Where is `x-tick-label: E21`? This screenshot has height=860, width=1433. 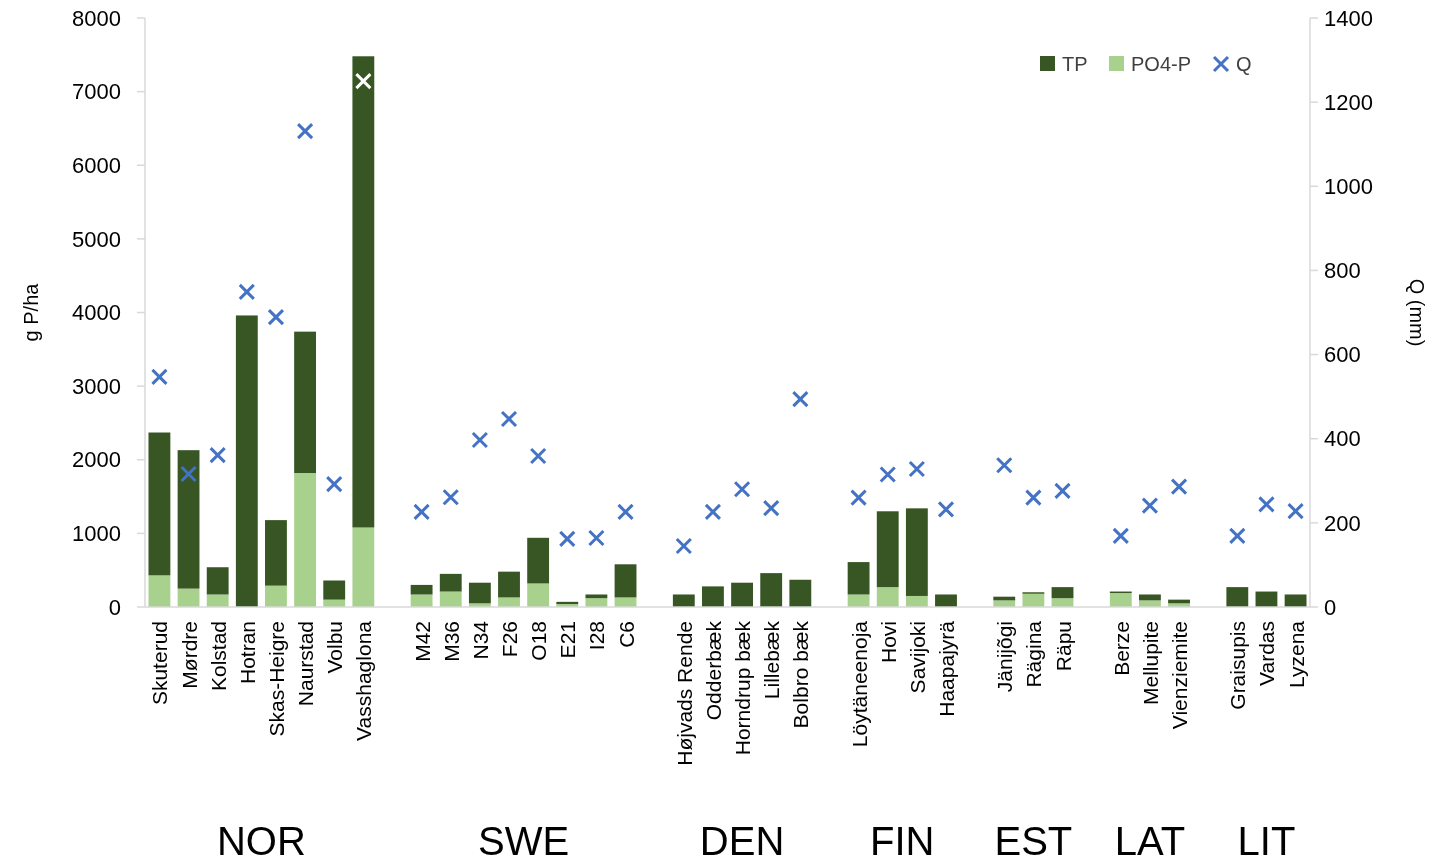
x-tick-label: E21 is located at coordinates (568, 640).